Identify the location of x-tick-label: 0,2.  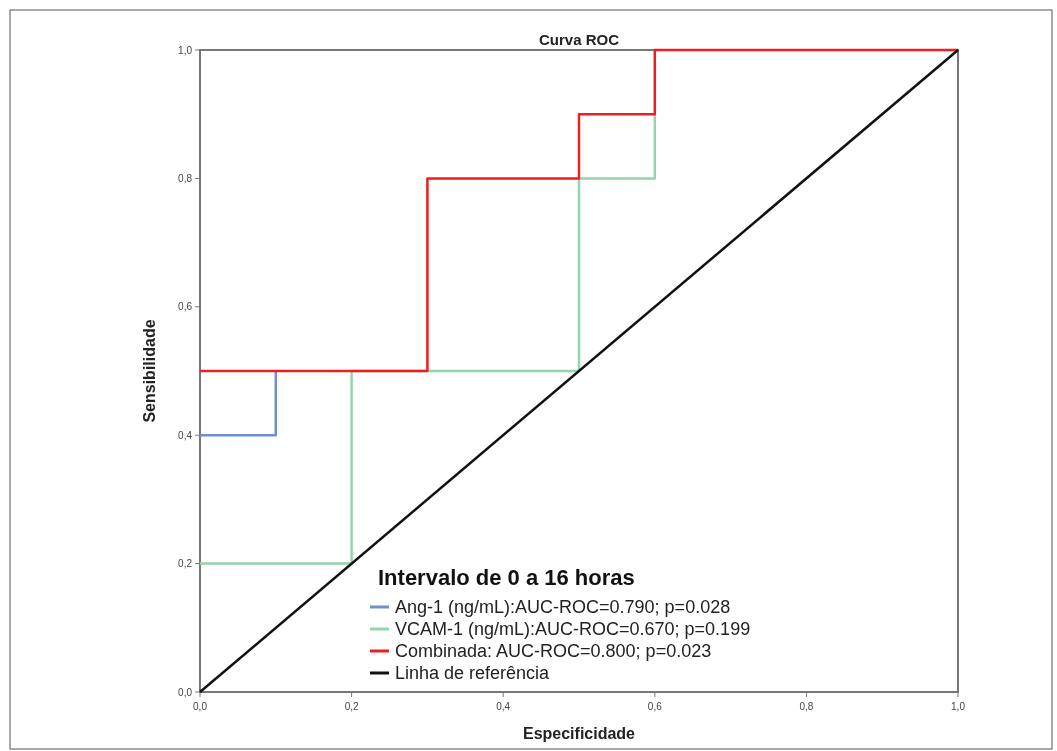
(351, 706).